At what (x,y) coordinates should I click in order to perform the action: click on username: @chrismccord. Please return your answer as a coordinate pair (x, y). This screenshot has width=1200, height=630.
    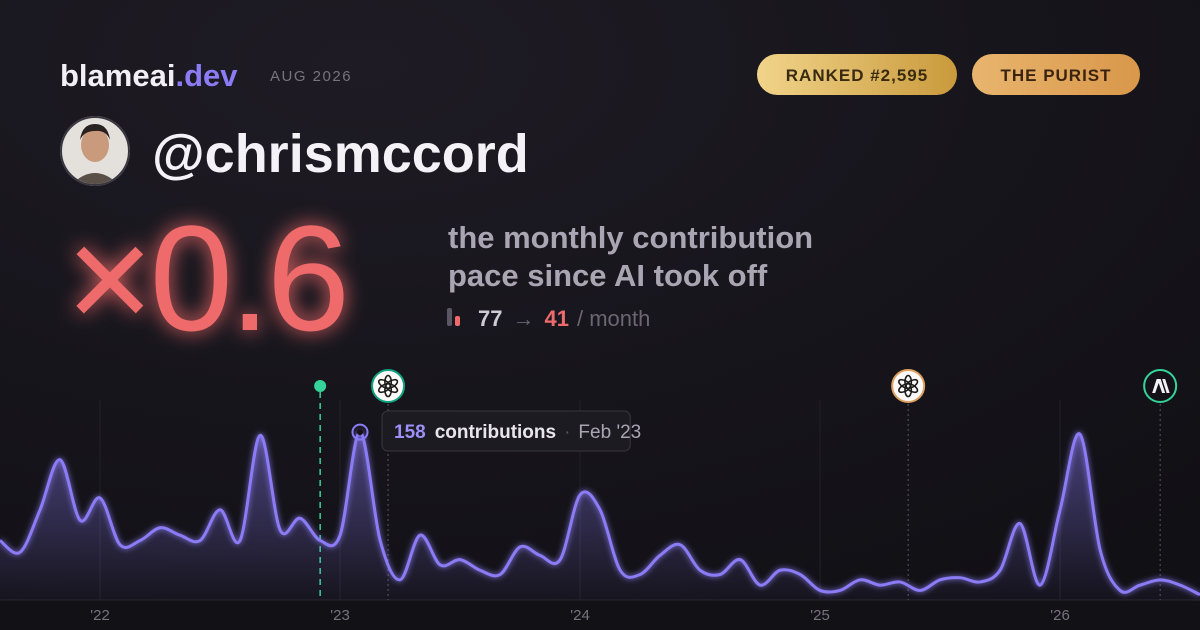
    Looking at the image, I should click on (340, 154).